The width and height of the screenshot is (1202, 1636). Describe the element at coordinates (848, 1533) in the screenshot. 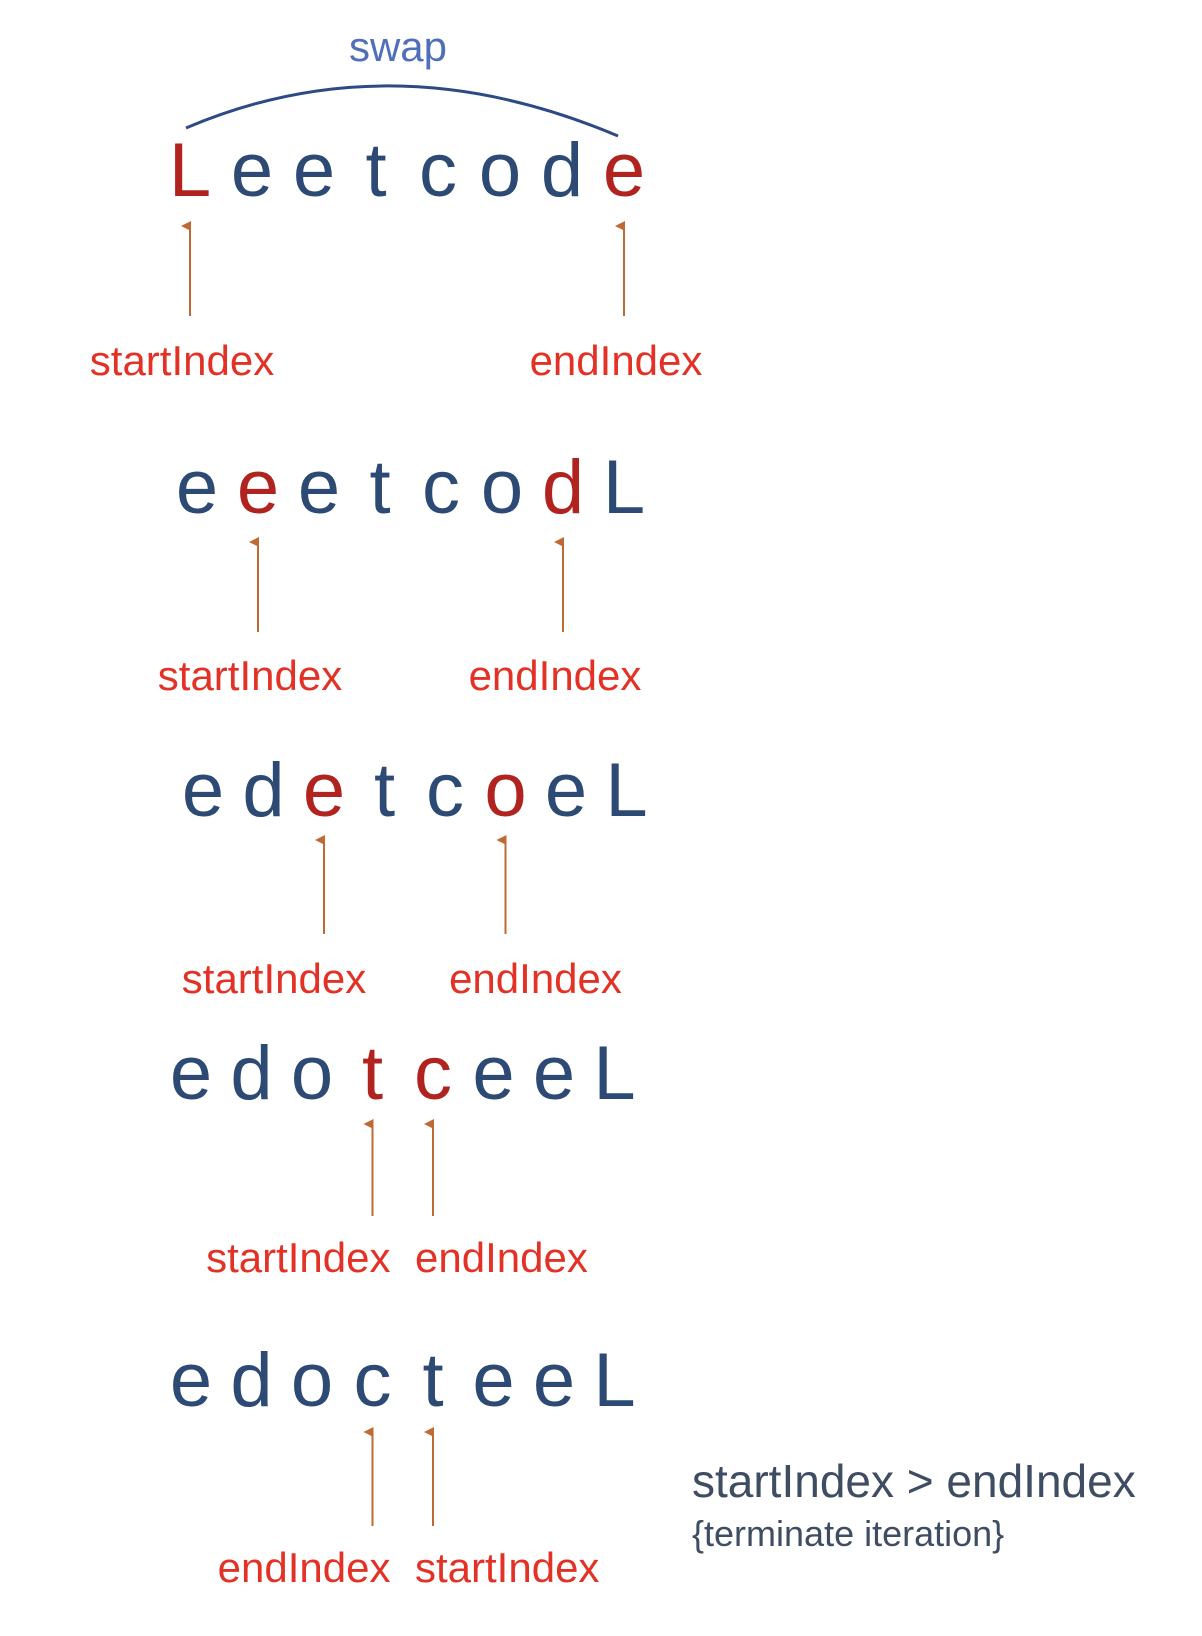

I see `termination-action: {terminate iteration}` at that location.